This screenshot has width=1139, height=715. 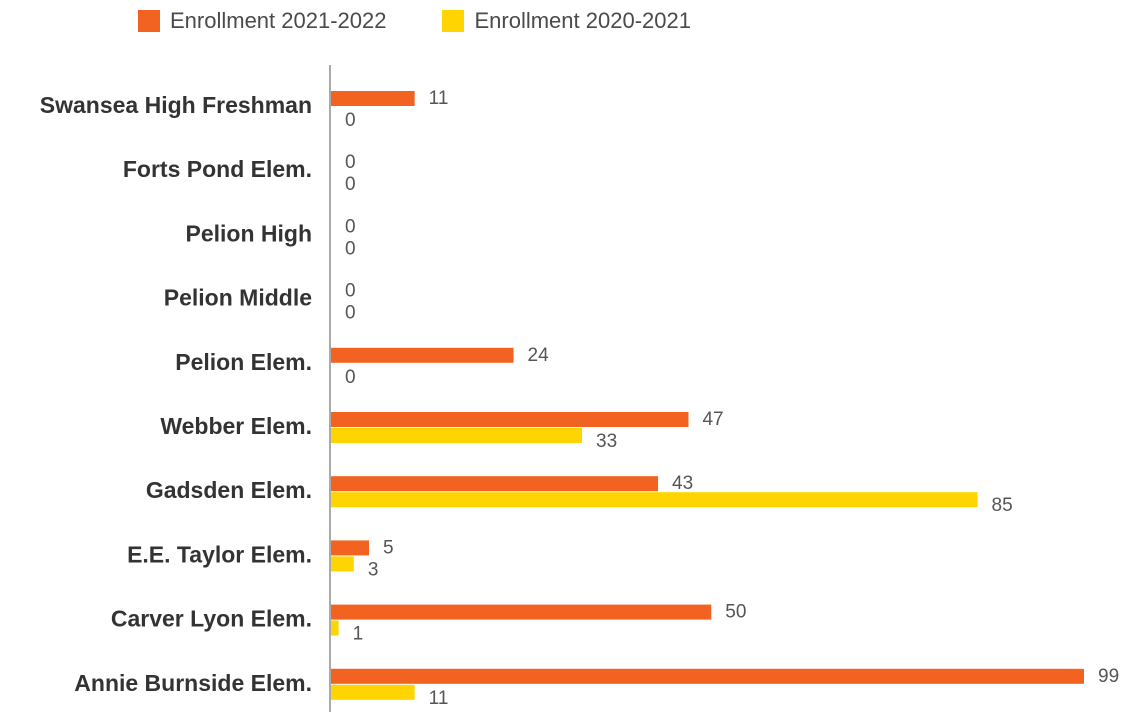 I want to click on value-label-webber-elem-series-2: 33, so click(x=606, y=441).